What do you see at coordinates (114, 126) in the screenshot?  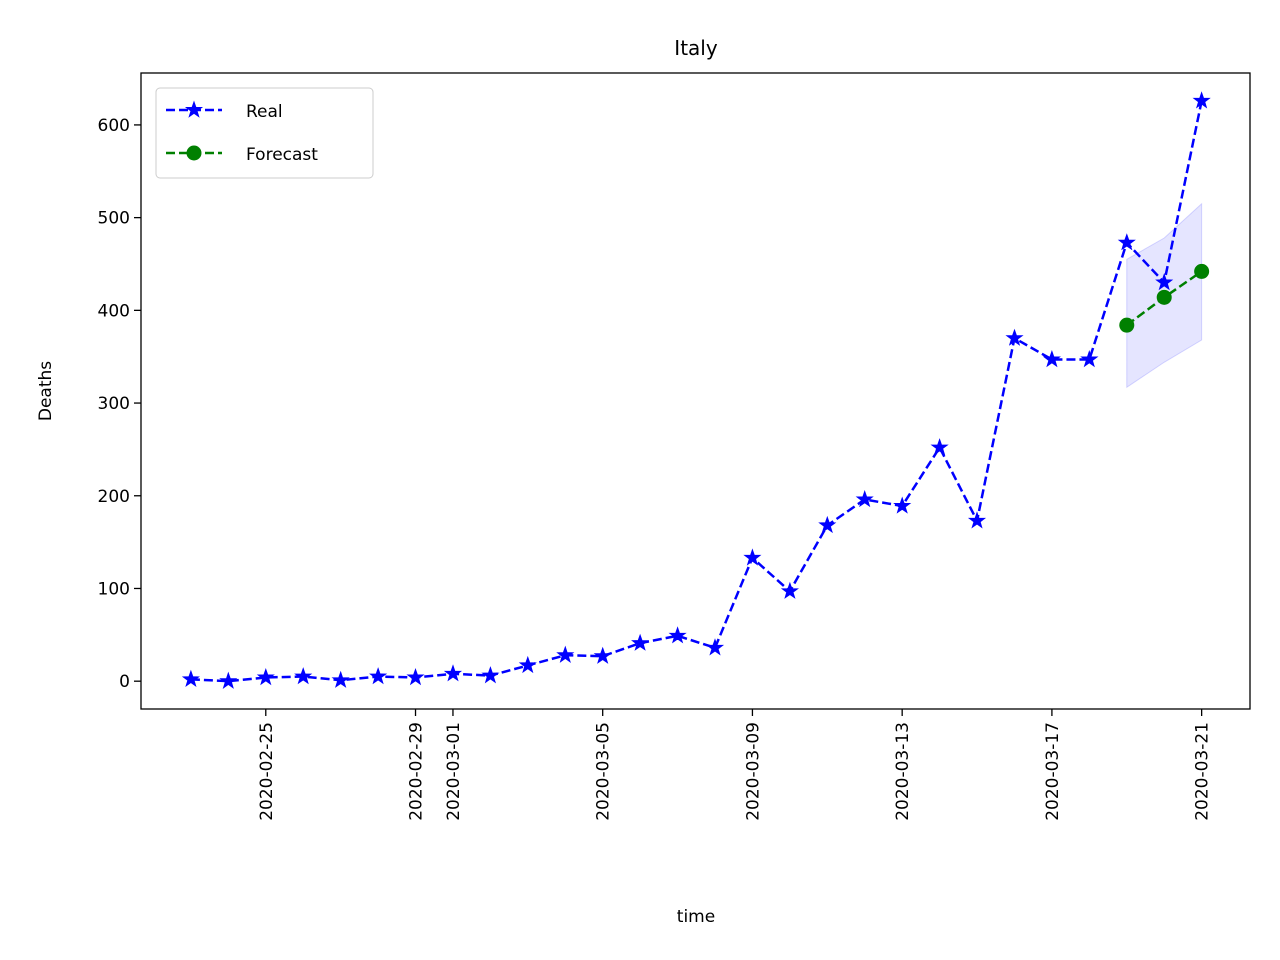 I see `y-tick-label: 600` at bounding box center [114, 126].